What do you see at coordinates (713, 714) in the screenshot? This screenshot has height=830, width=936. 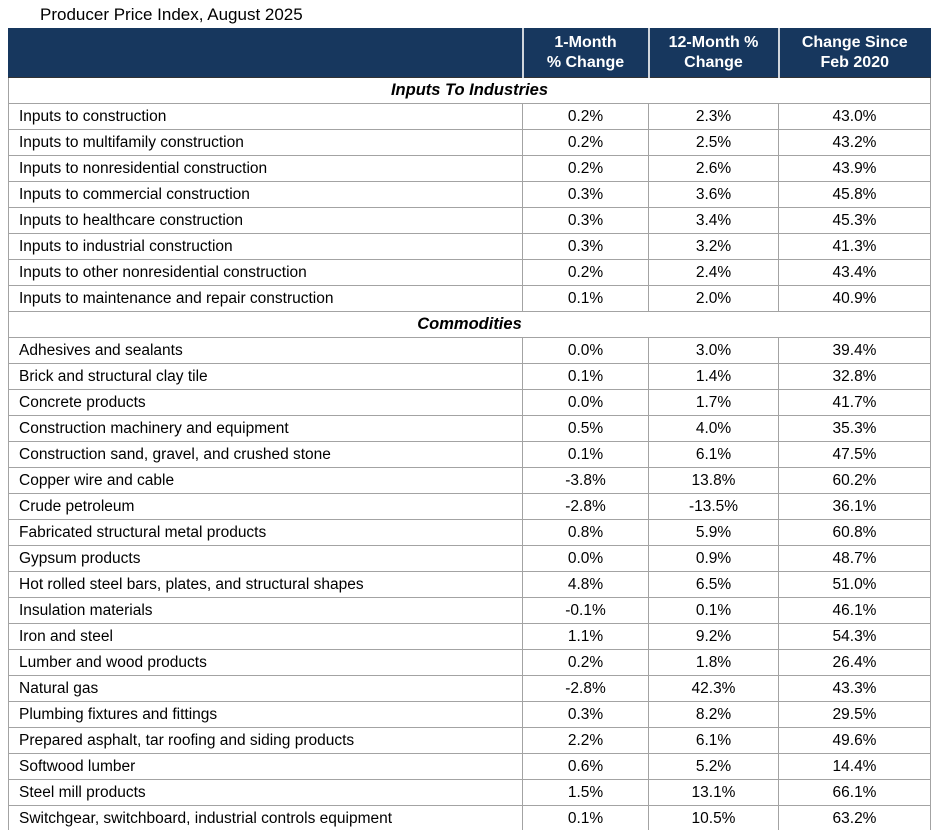 I see `cell-12-month-change: 8.2%` at bounding box center [713, 714].